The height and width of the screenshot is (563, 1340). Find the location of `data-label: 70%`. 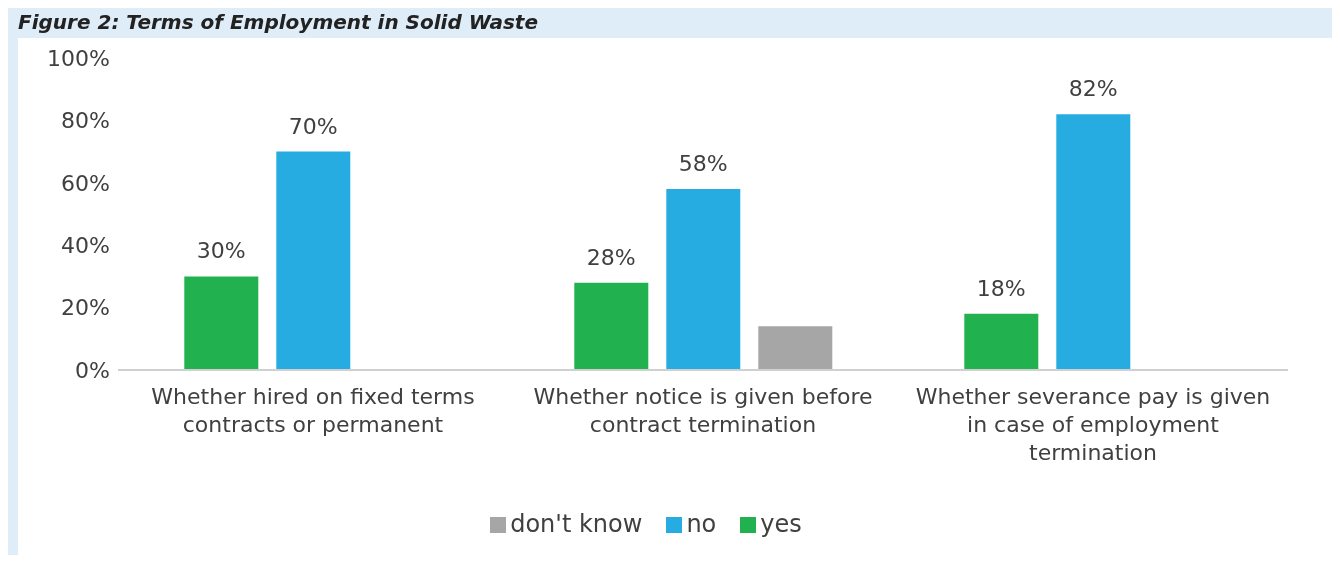

data-label: 70% is located at coordinates (313, 126).